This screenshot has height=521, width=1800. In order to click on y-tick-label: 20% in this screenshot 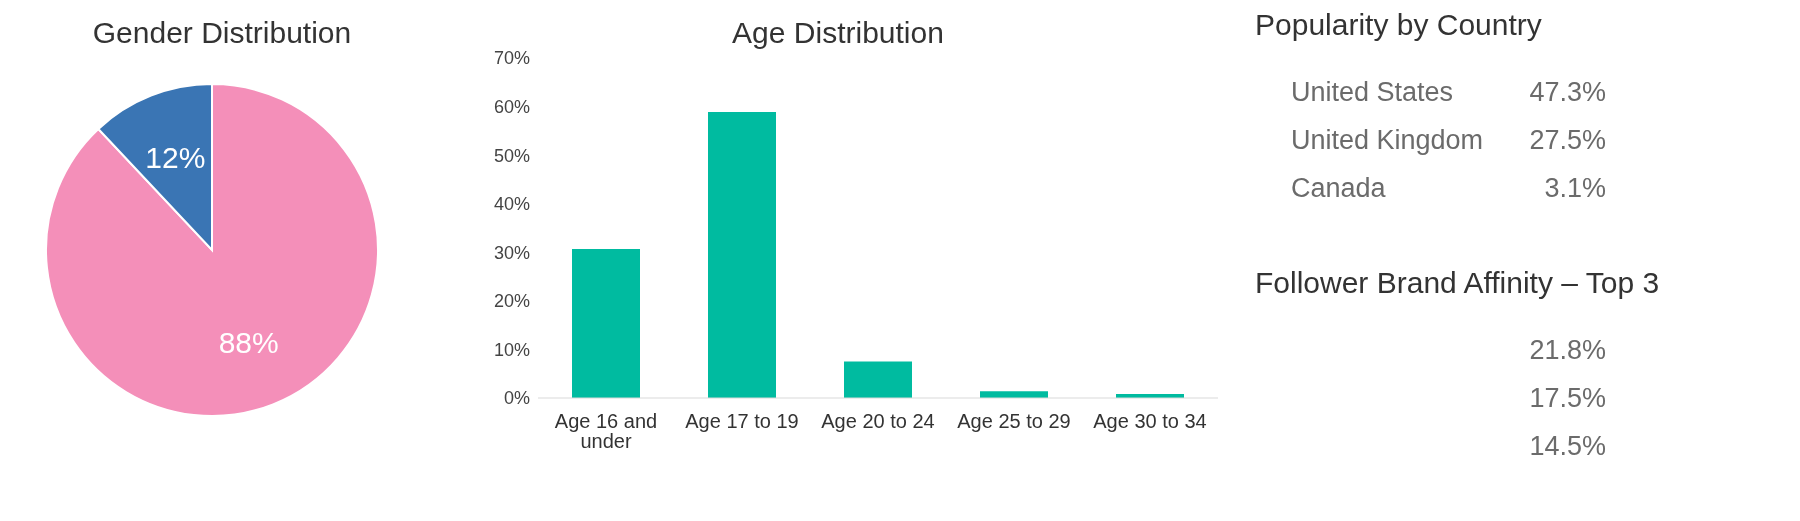, I will do `click(511, 301)`.